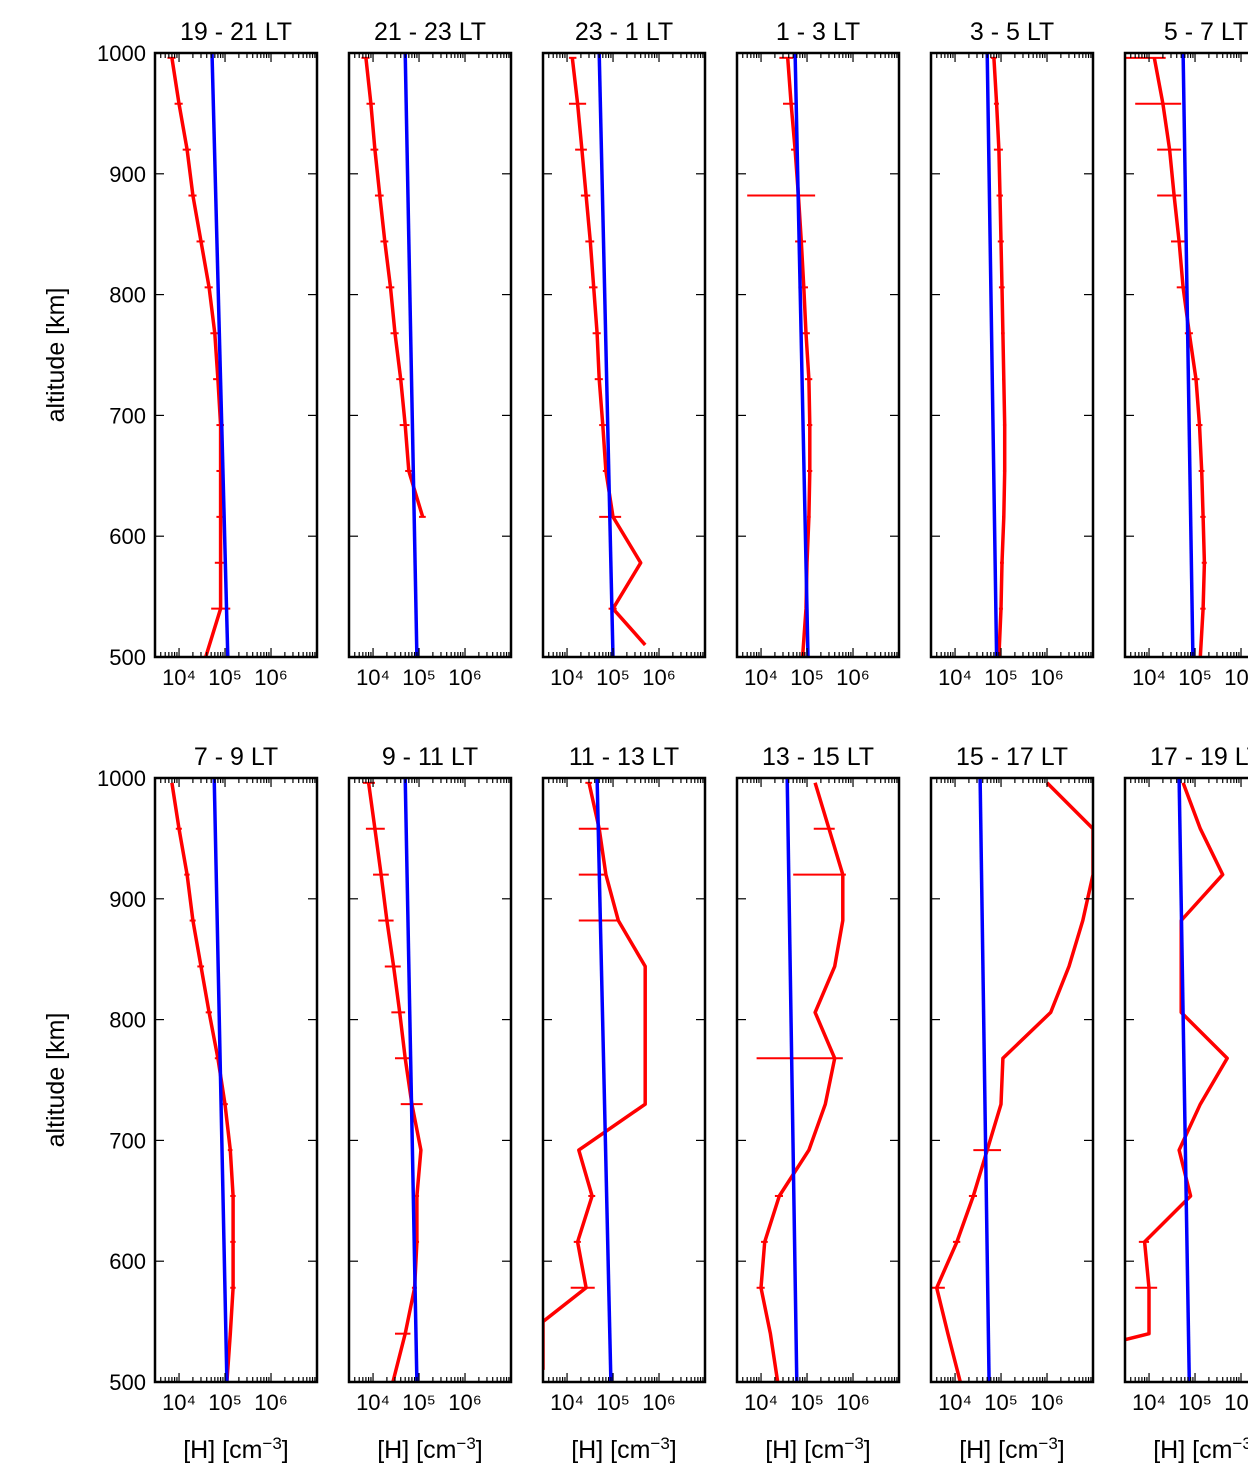 The width and height of the screenshot is (1248, 1479). I want to click on panel-title: 19 - 21 LT, so click(236, 32).